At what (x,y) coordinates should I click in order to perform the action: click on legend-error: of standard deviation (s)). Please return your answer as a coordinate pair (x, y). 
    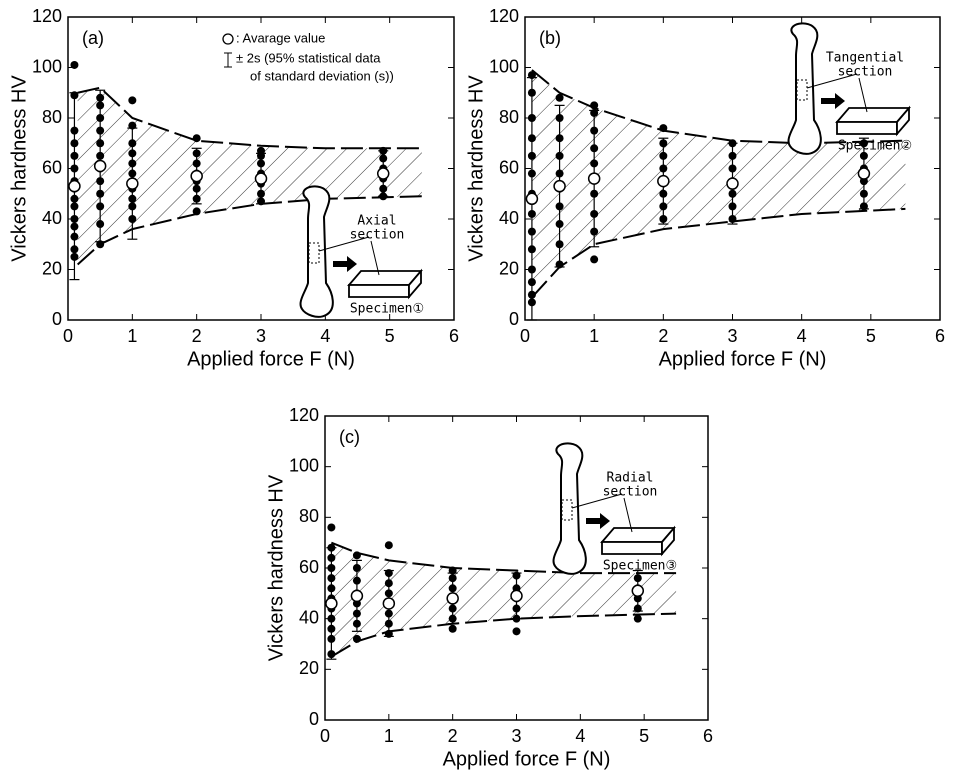
    Looking at the image, I should click on (322, 75).